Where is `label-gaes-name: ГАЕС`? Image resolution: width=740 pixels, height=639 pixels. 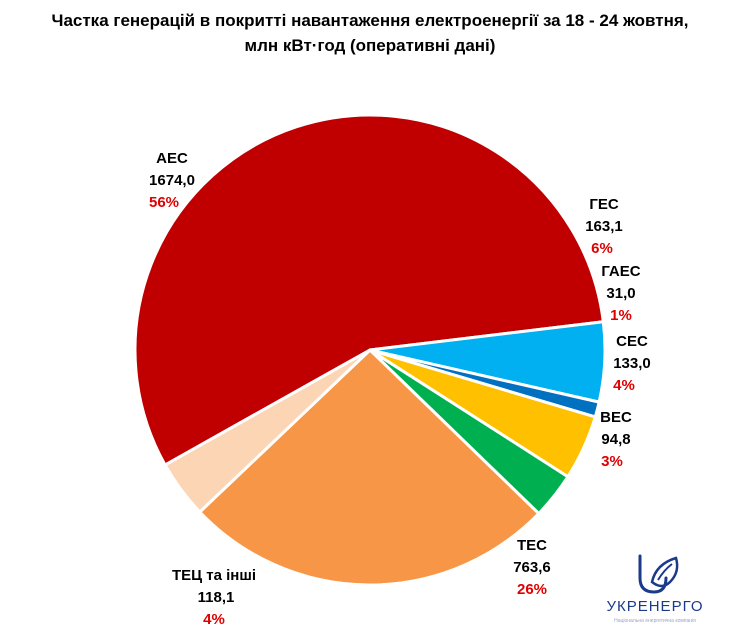 label-gaes-name: ГАЕС is located at coordinates (620, 271).